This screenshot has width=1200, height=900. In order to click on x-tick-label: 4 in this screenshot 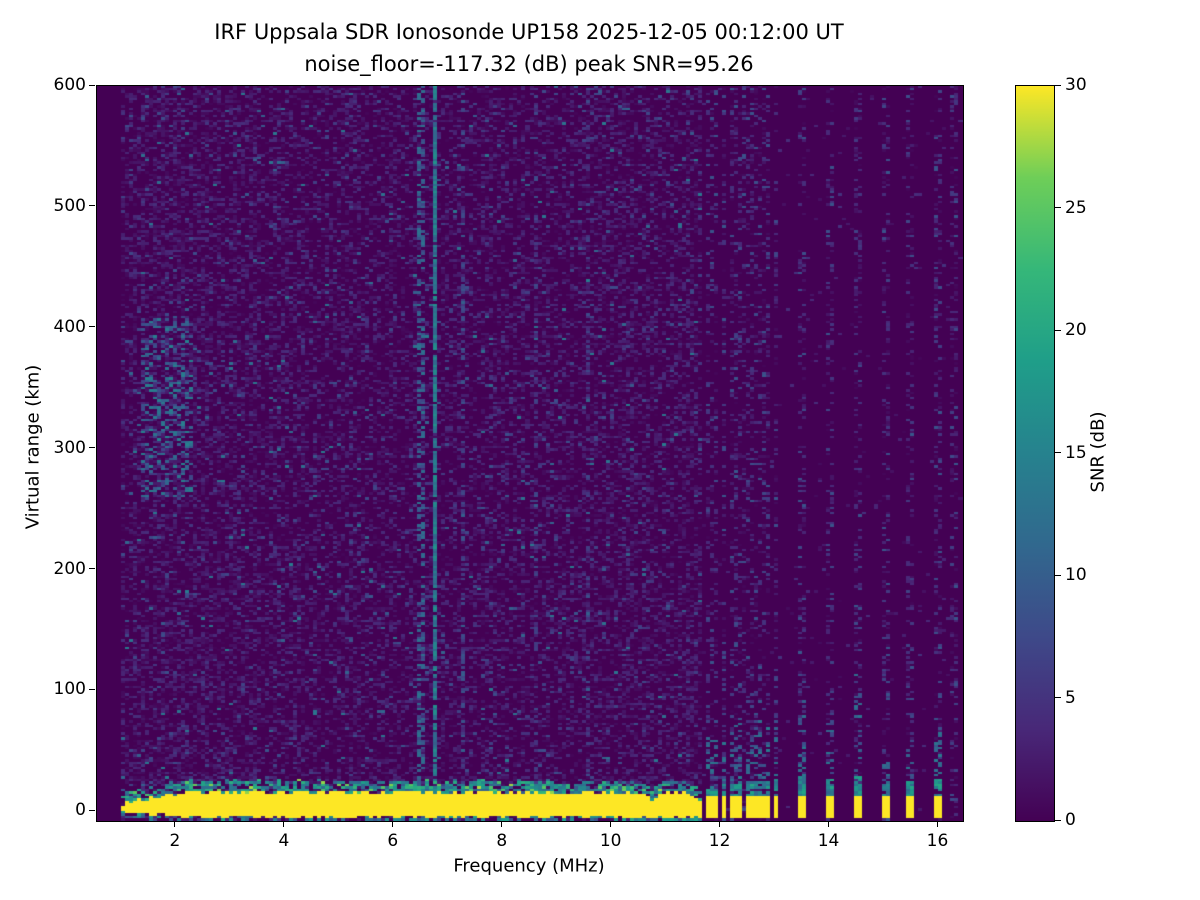, I will do `click(284, 841)`.